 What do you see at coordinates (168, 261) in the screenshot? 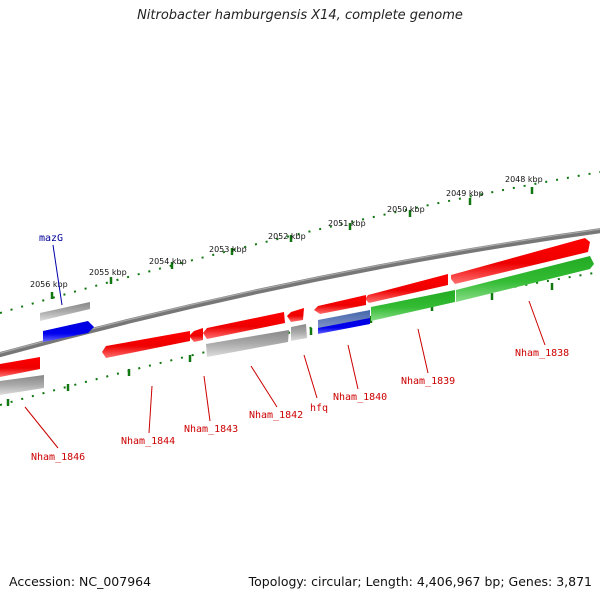
I see `tick-label-2054: 2054 kbp` at bounding box center [168, 261].